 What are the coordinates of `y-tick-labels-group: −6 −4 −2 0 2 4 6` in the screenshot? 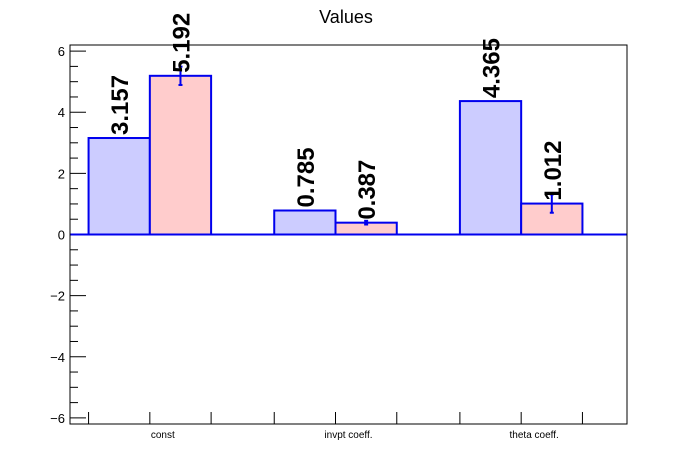 It's located at (57, 235).